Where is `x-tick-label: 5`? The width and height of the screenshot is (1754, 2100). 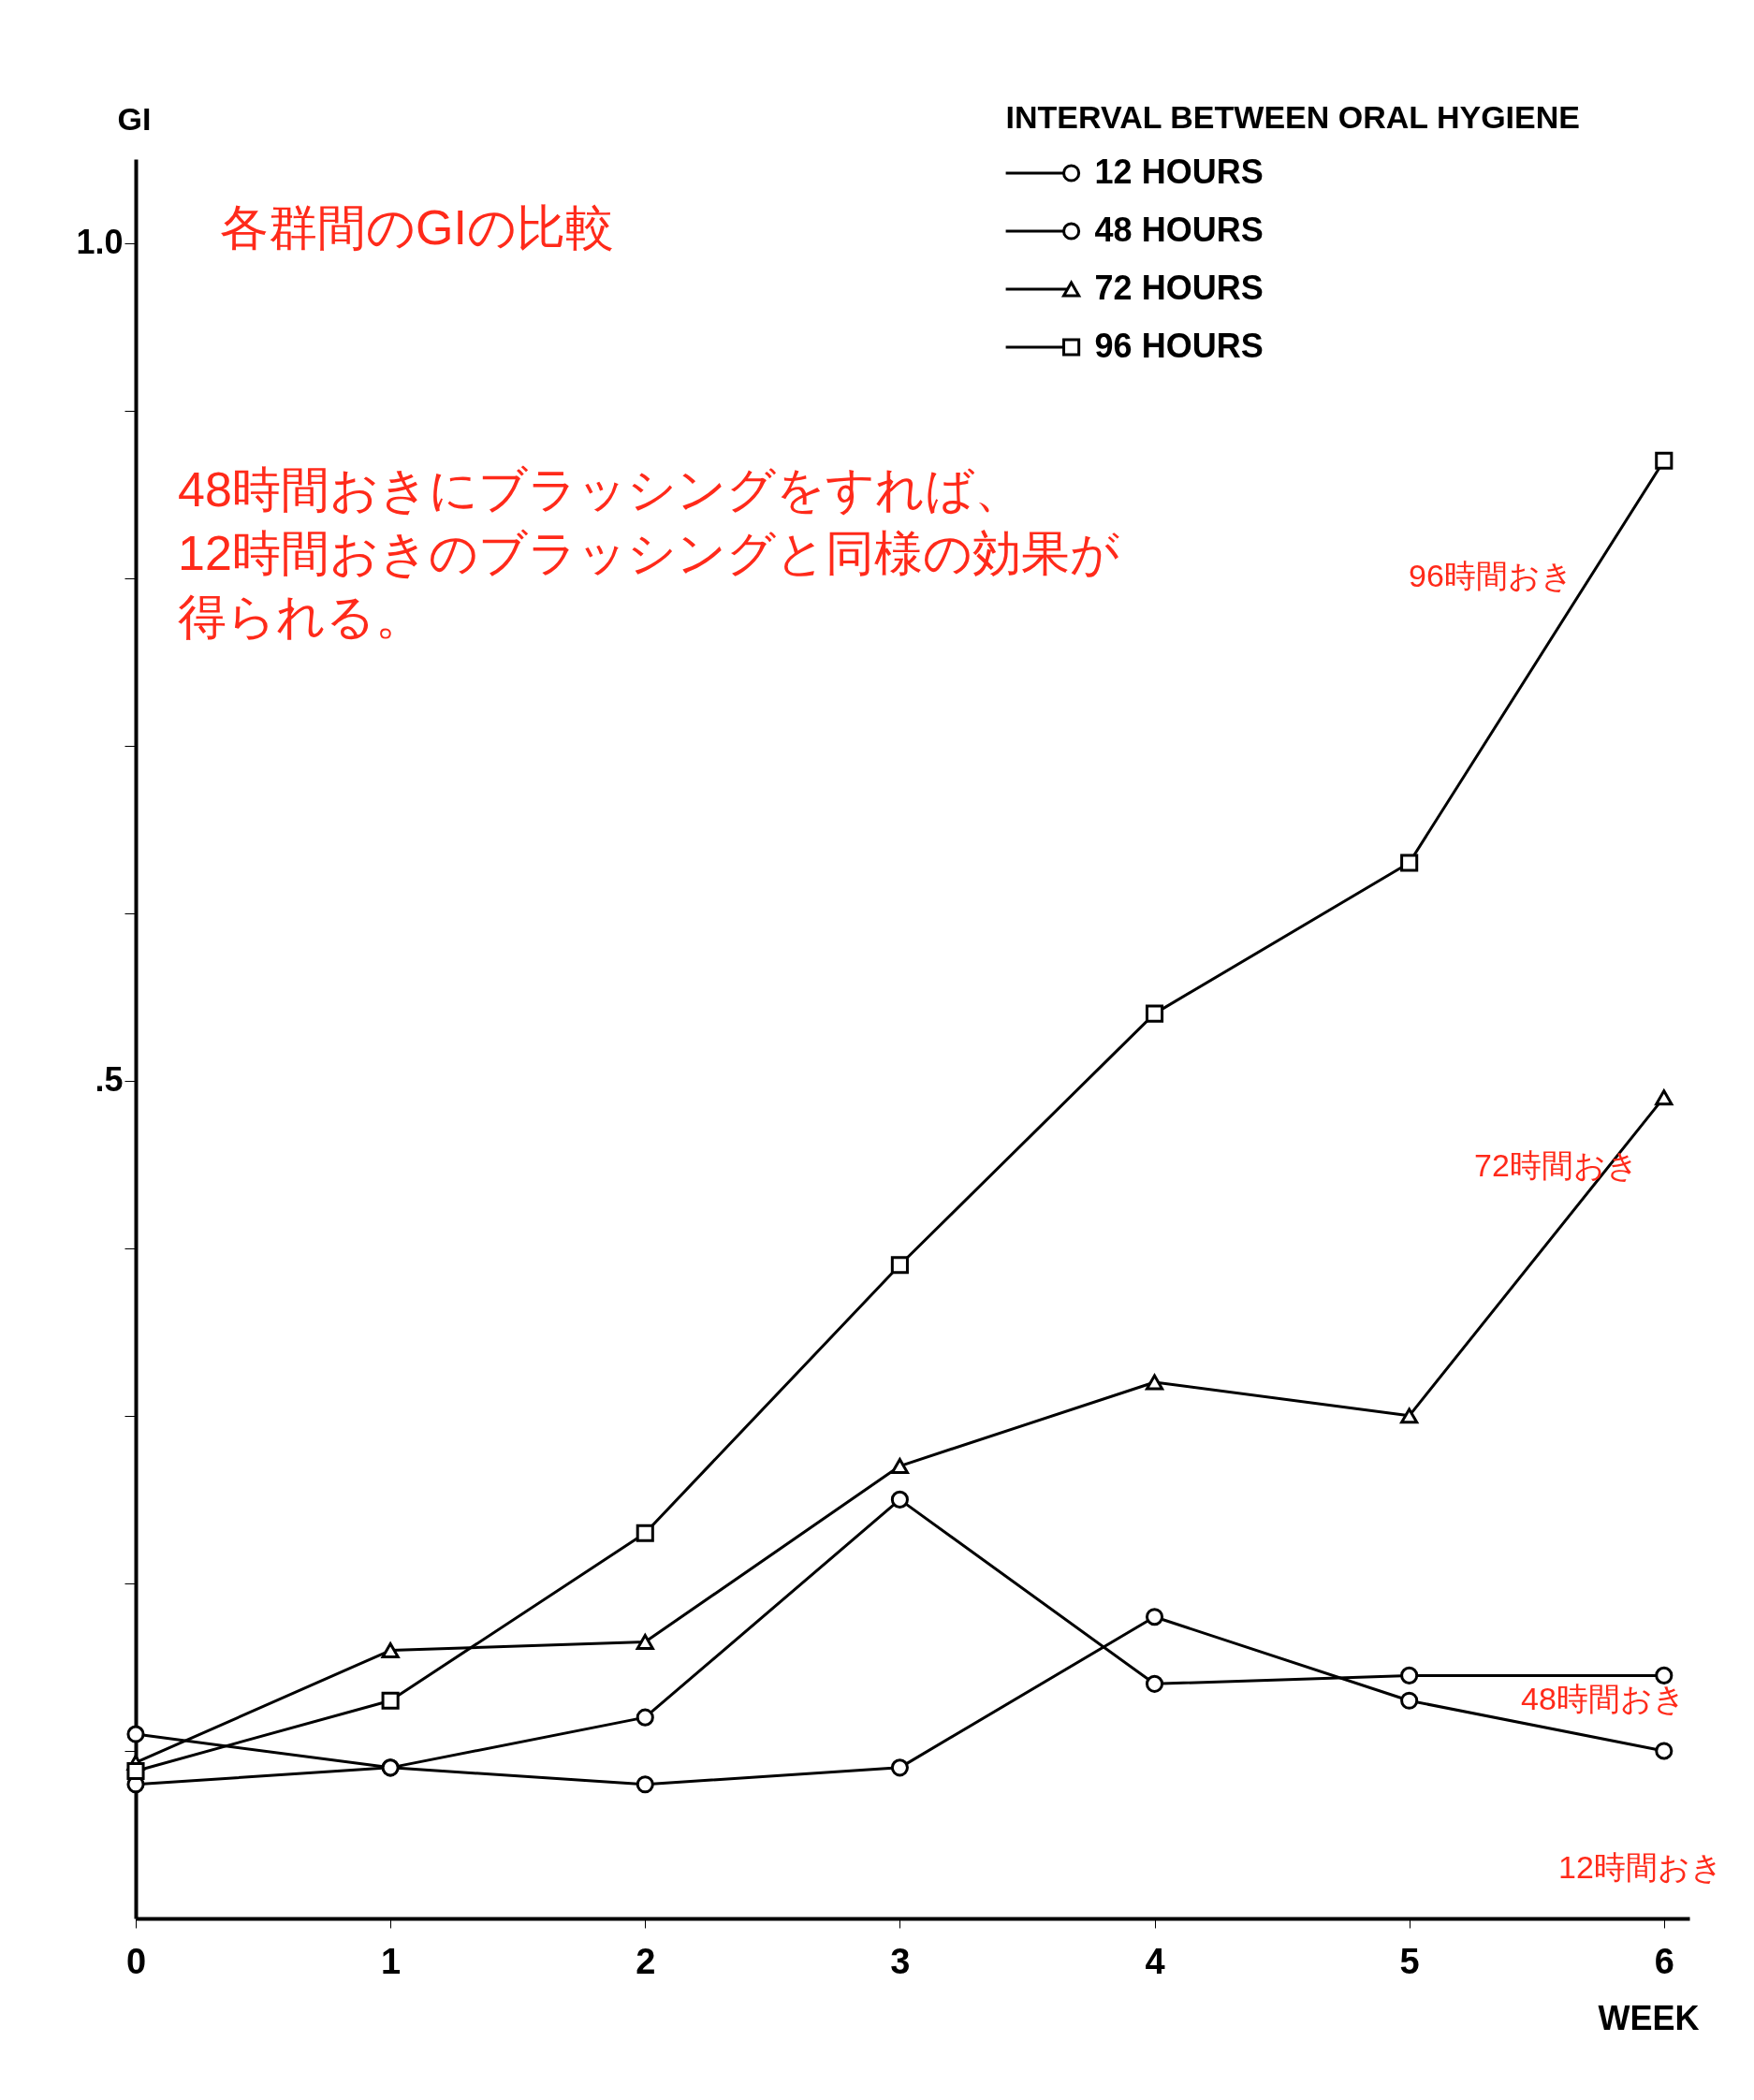
x-tick-label: 5 is located at coordinates (1409, 1961).